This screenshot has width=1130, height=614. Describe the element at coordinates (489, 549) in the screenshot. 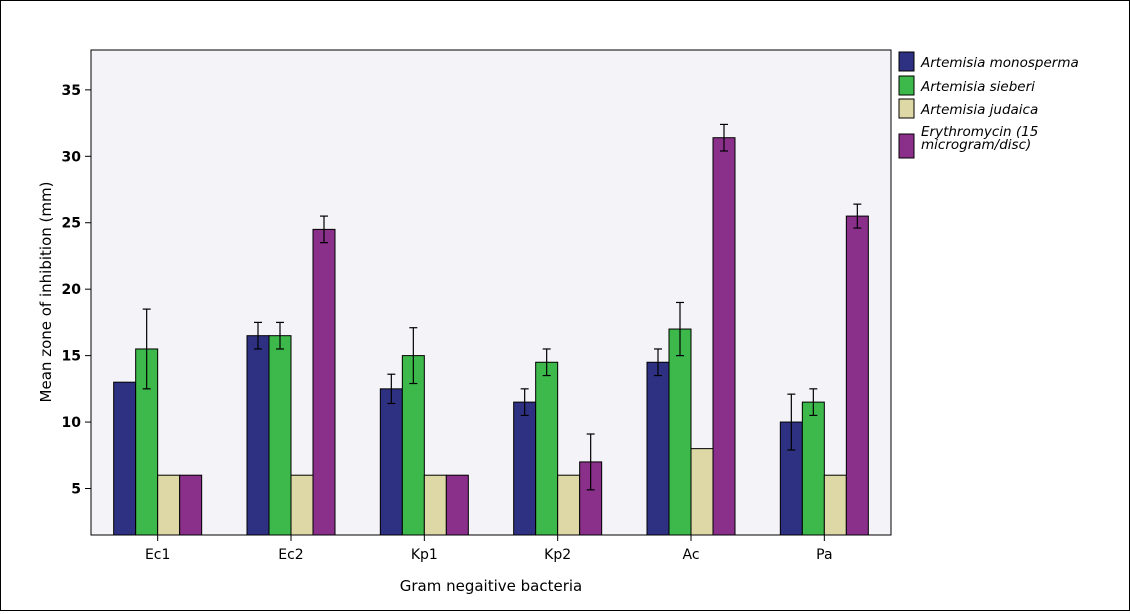

I see `x-axis: Ec1 Ec2 Kp1 Kp2 Ac Pa` at that location.